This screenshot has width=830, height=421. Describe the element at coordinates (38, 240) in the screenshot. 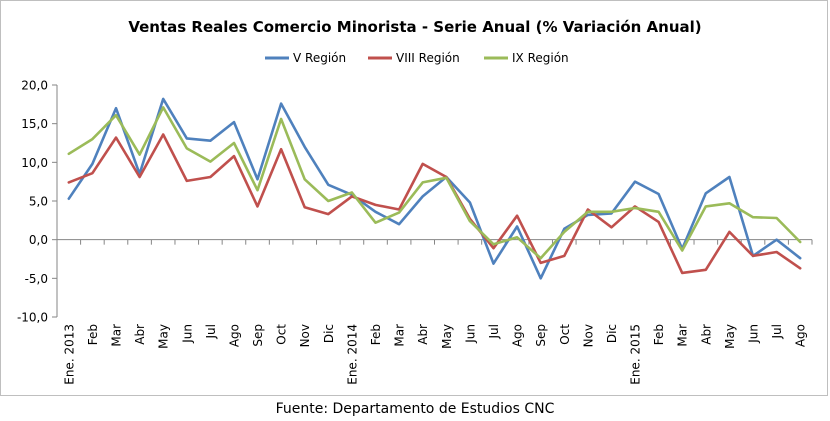

I see `y-tick-label: 0,0` at that location.